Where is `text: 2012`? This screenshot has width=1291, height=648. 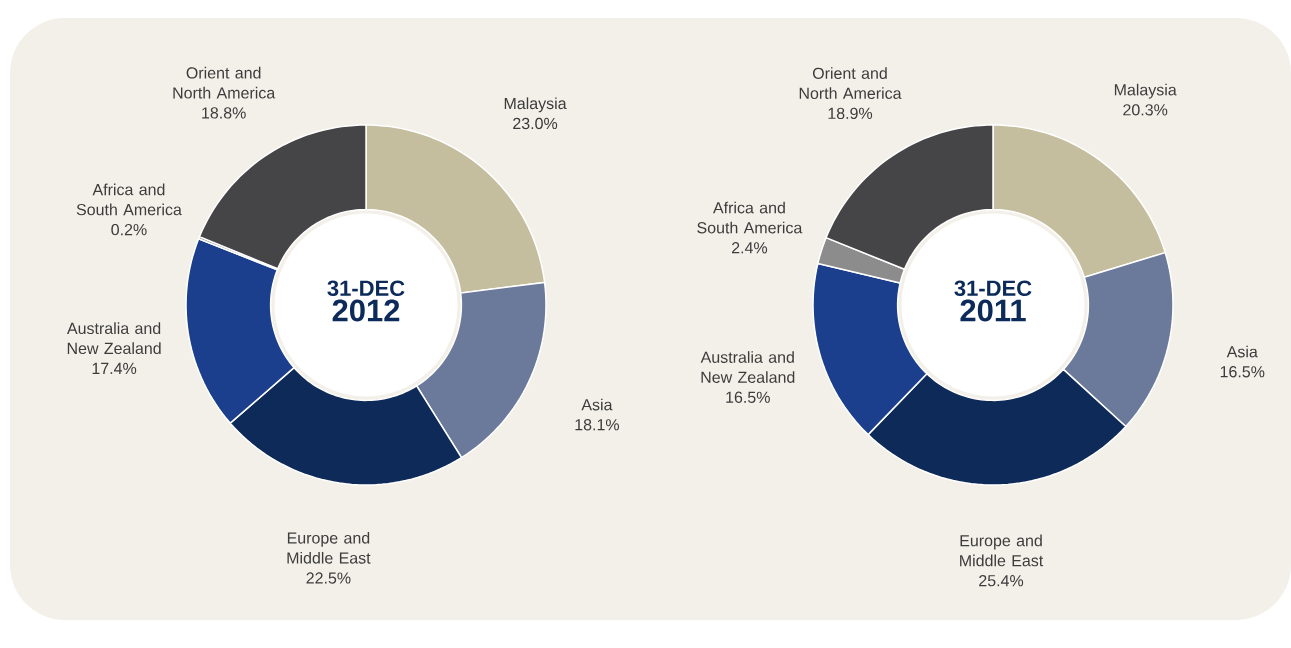 text: 2012 is located at coordinates (366, 310).